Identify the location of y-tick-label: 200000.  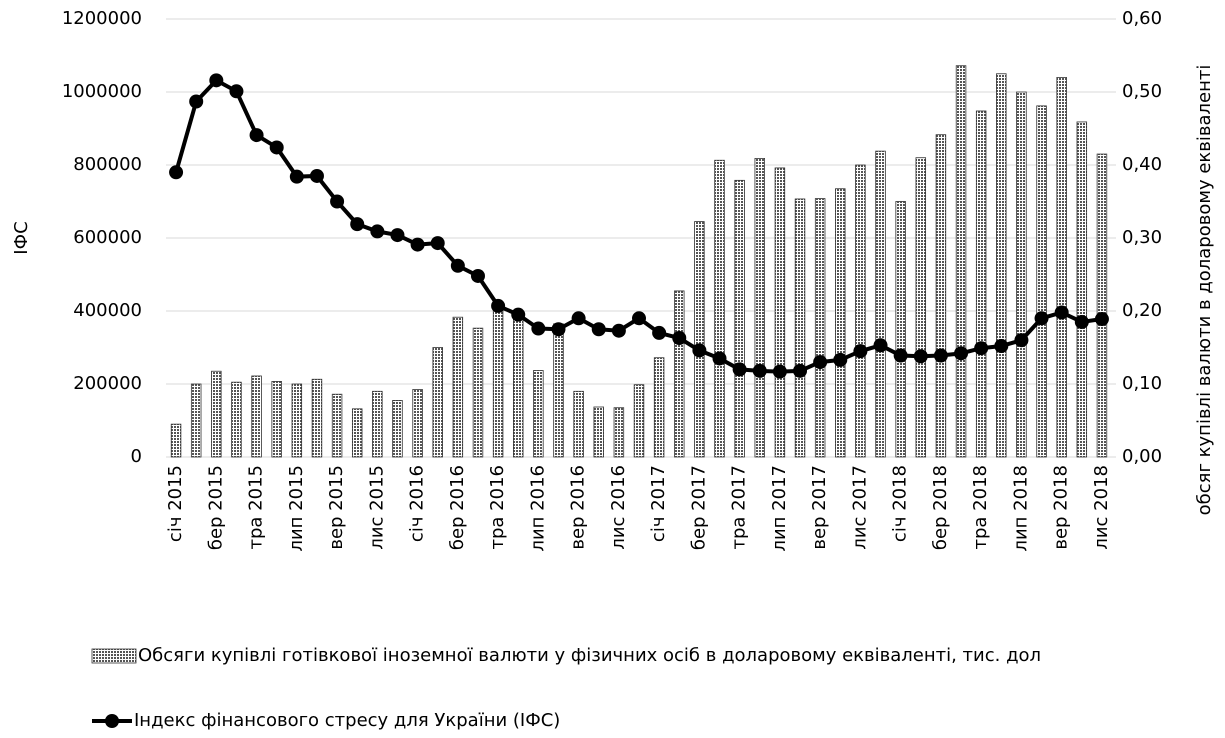
(107, 383).